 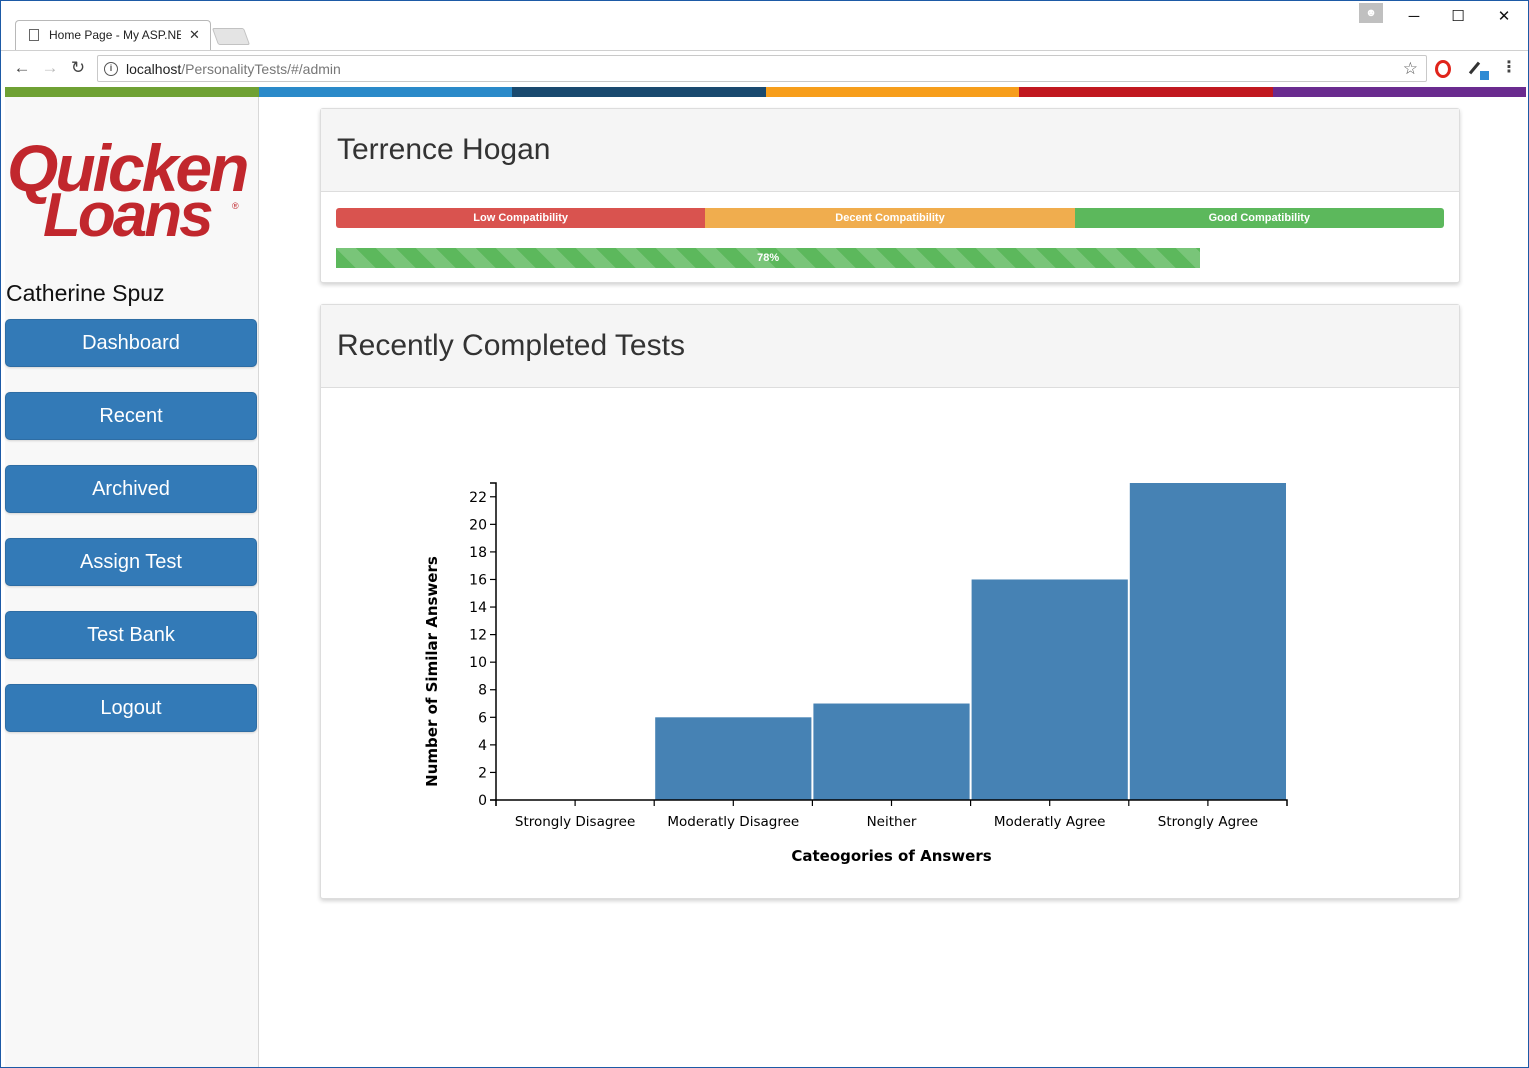 I want to click on reload-icon: ↻, so click(x=78, y=67).